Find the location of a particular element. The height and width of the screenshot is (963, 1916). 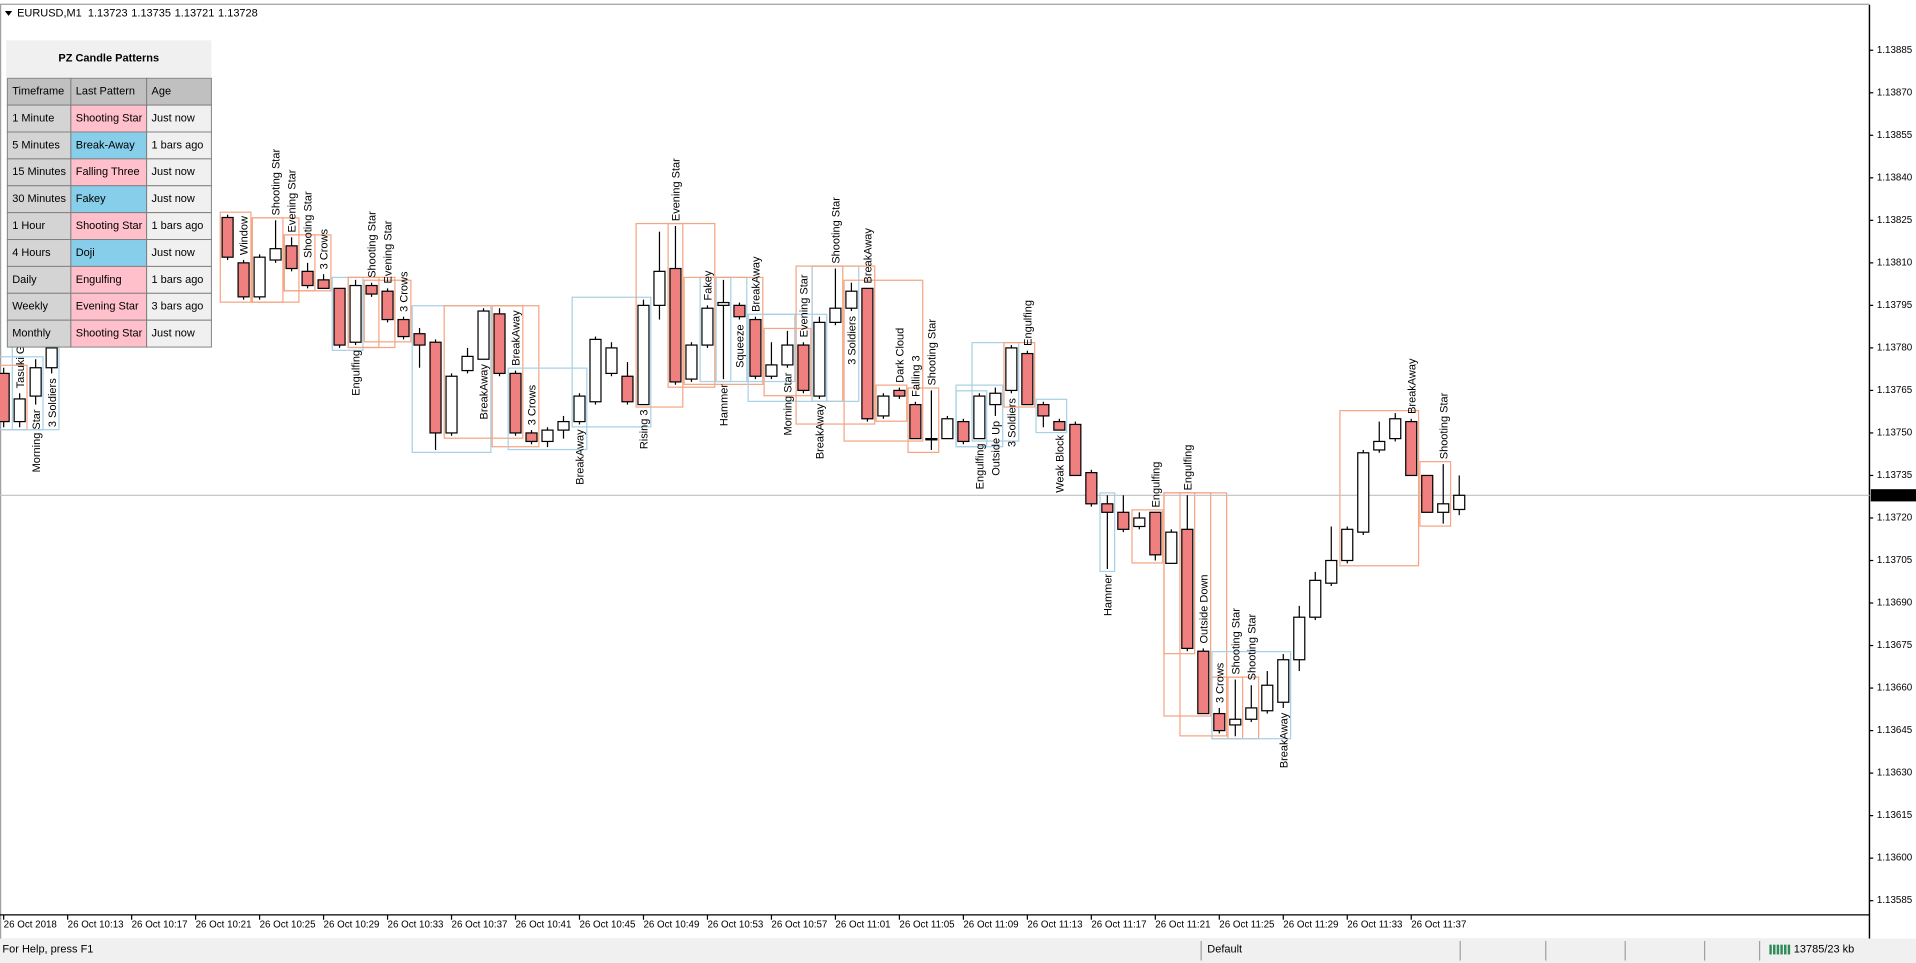

price-axis-bg is located at coordinates (1893, 471).